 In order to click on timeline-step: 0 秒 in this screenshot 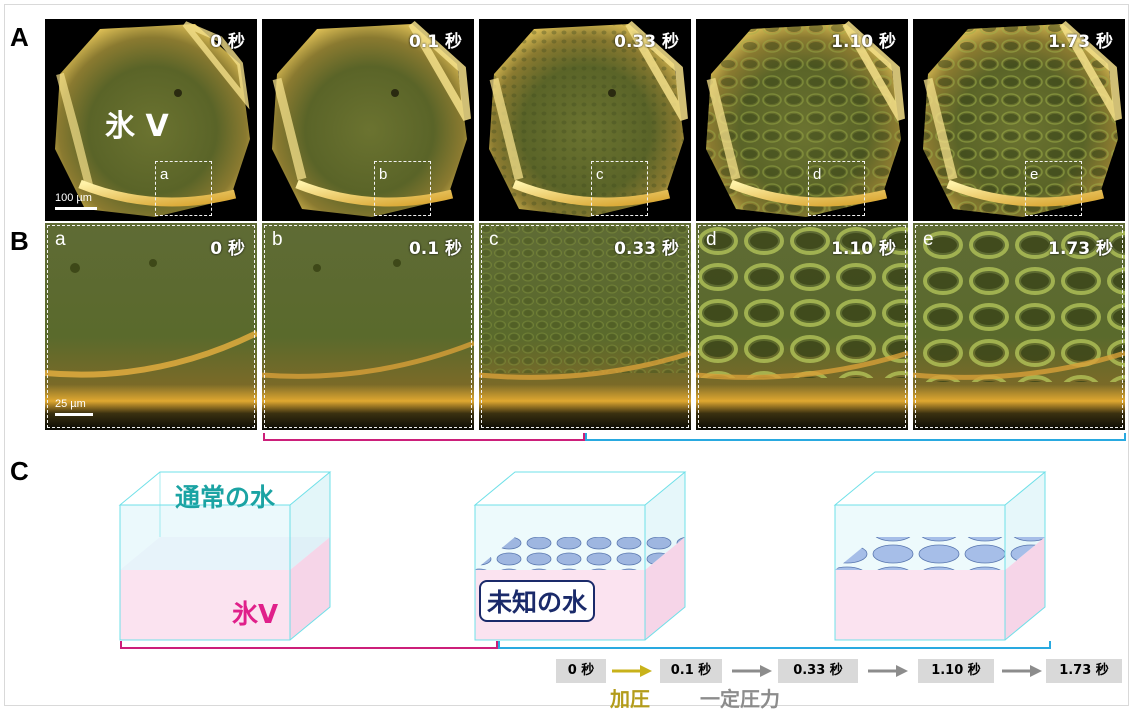, I will do `click(581, 671)`.